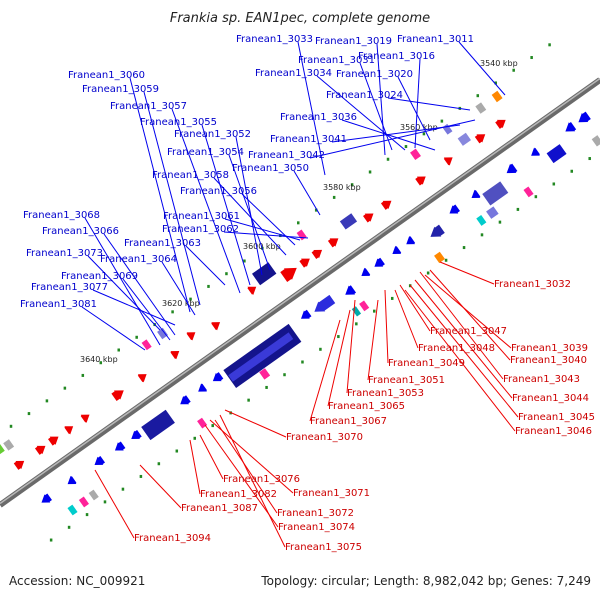 Image resolution: width=600 pixels, height=600 pixels. I want to click on forward-gene-label: Franean1_3061, so click(201, 216).